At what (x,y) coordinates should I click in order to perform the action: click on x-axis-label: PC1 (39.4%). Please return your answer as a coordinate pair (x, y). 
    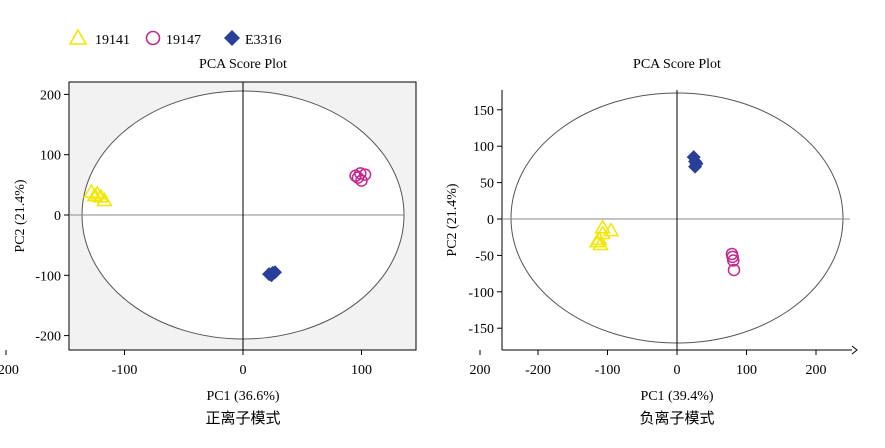
    Looking at the image, I should click on (676, 396).